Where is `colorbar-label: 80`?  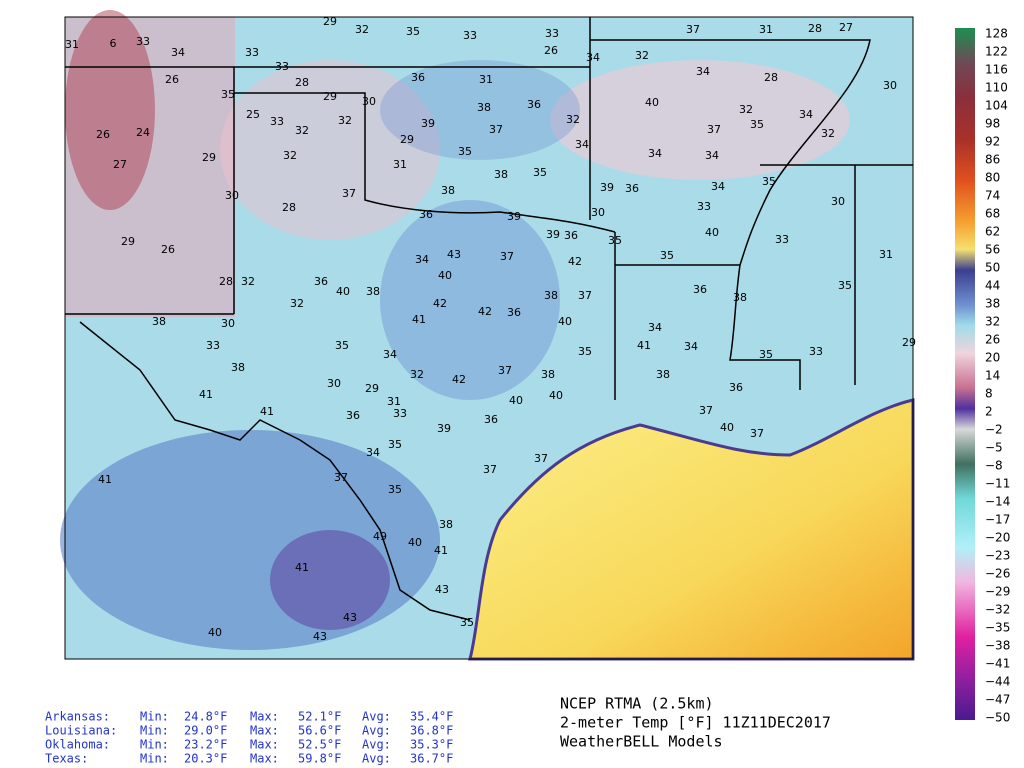 colorbar-label: 80 is located at coordinates (992, 178).